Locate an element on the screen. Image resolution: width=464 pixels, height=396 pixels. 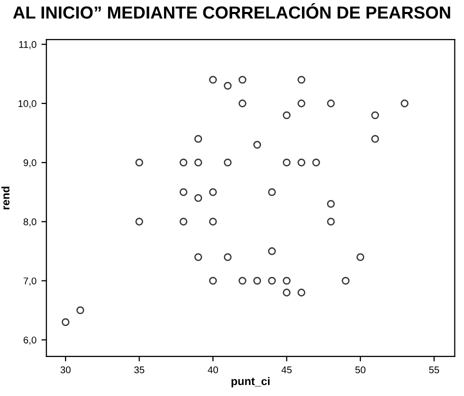
x-tick-label: 50 is located at coordinates (360, 370).